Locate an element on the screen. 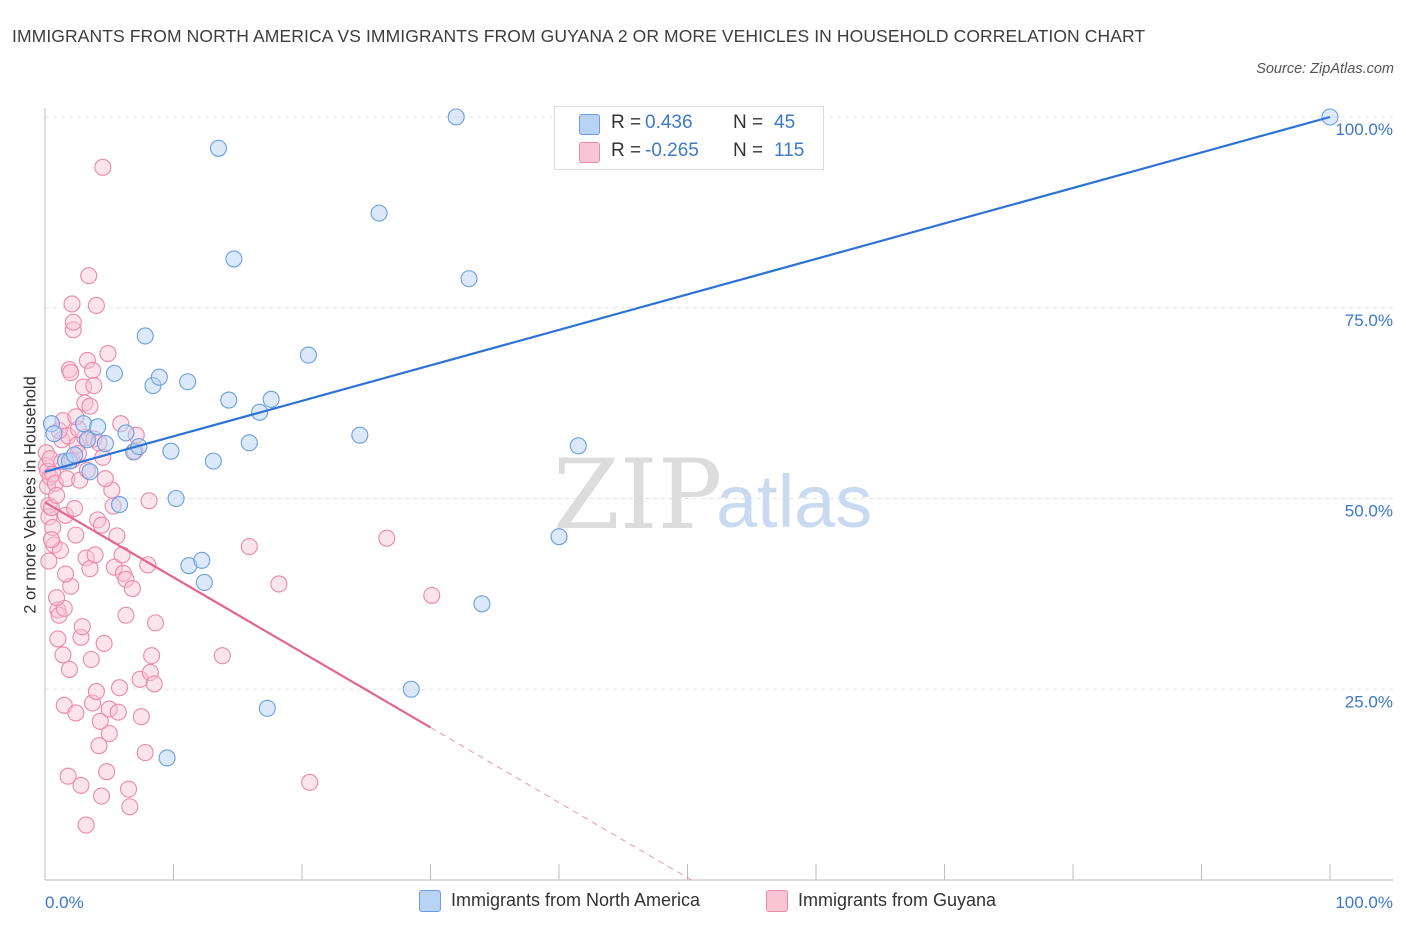  bottom-legend-guyana: Immigrants from Guyana is located at coordinates (906, 901).